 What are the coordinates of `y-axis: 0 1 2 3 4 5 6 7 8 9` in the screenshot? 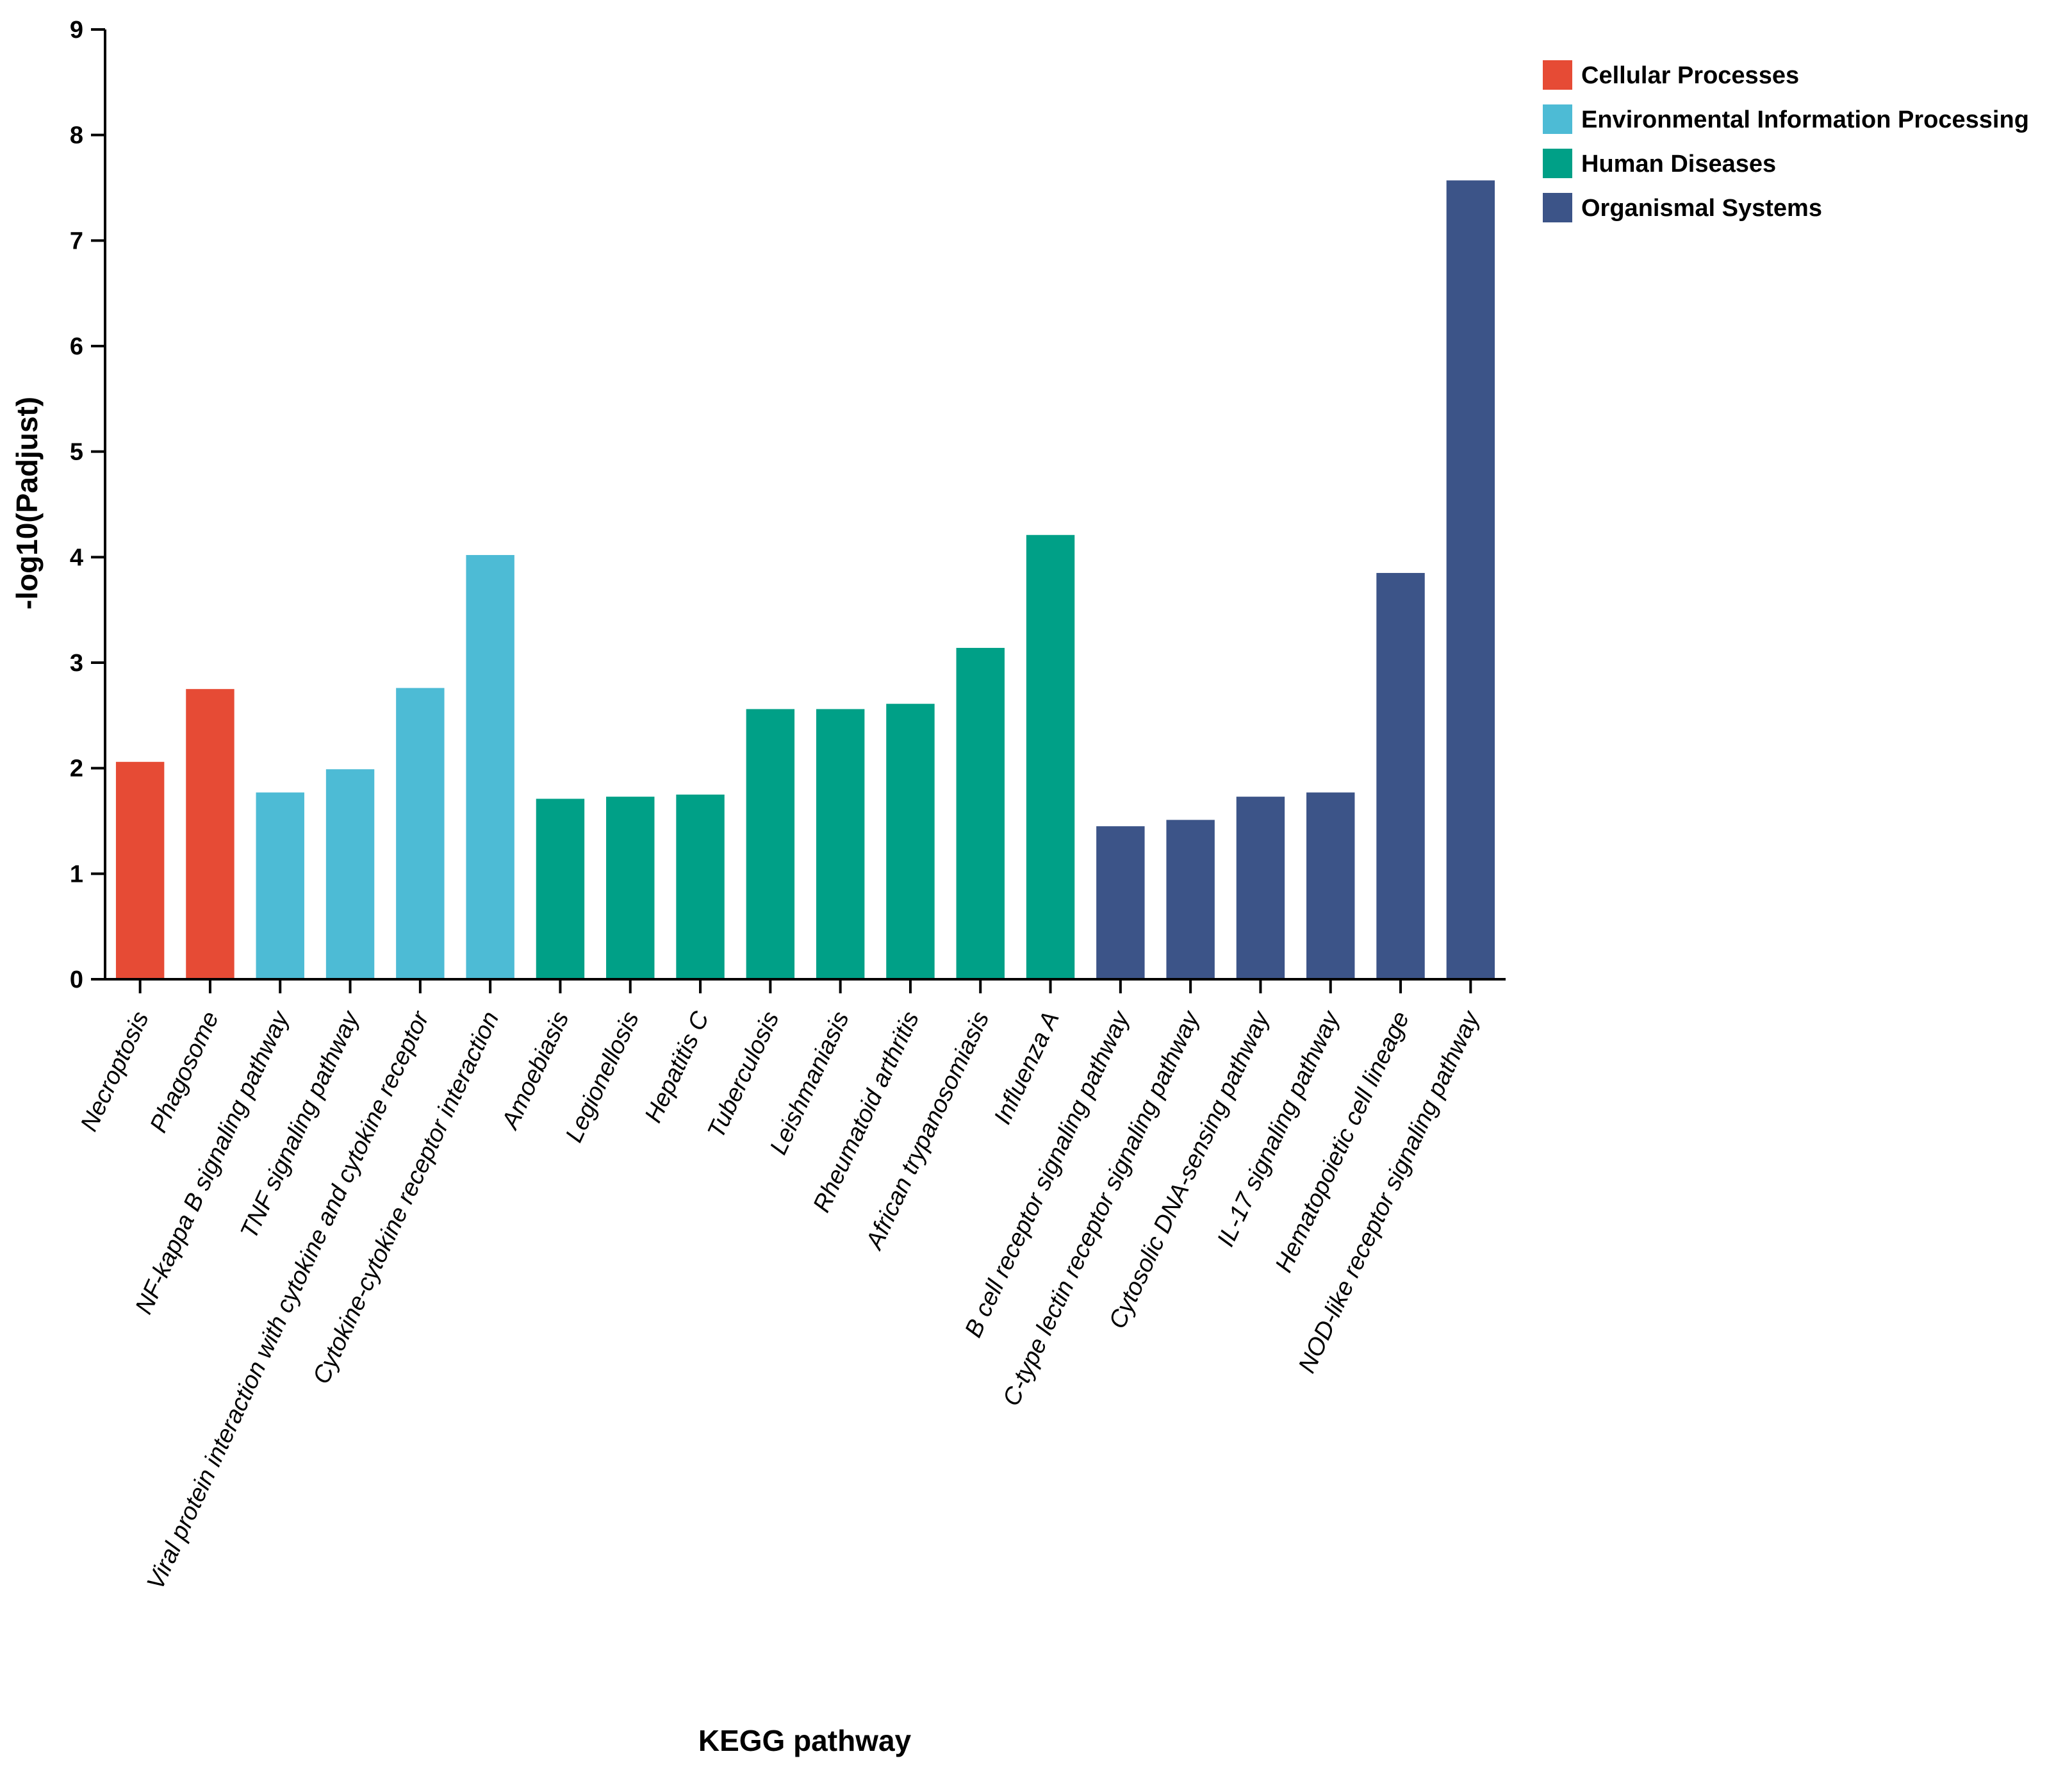 It's located at (88, 505).